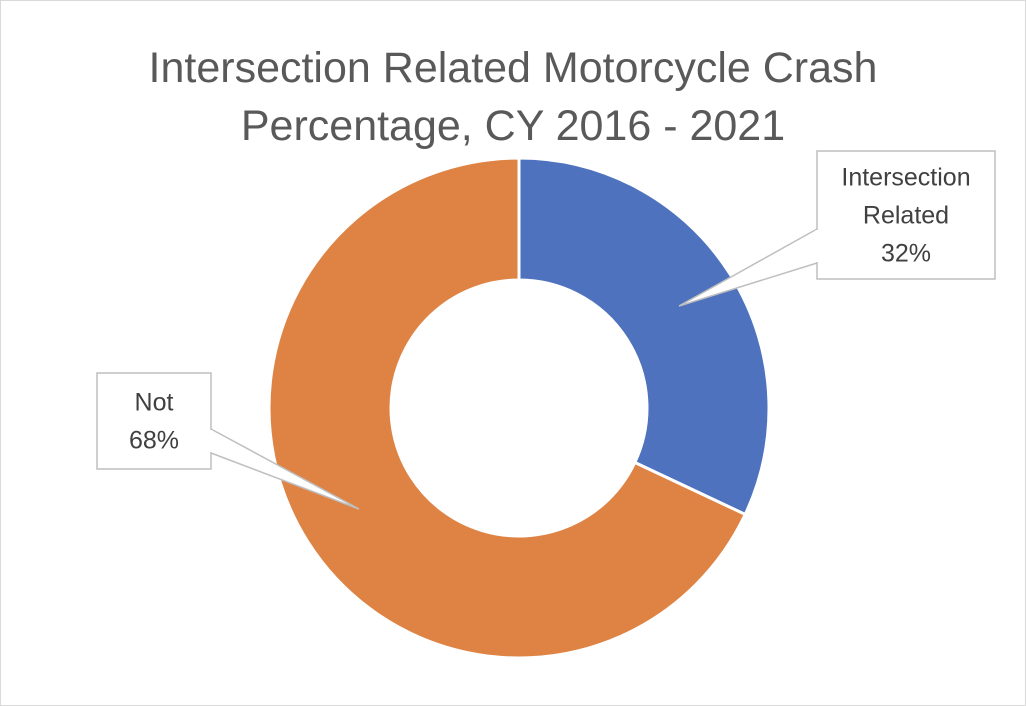  Describe the element at coordinates (513, 68) in the screenshot. I see `chart-title-line-1: Intersection Related Motorcycle Crash` at that location.